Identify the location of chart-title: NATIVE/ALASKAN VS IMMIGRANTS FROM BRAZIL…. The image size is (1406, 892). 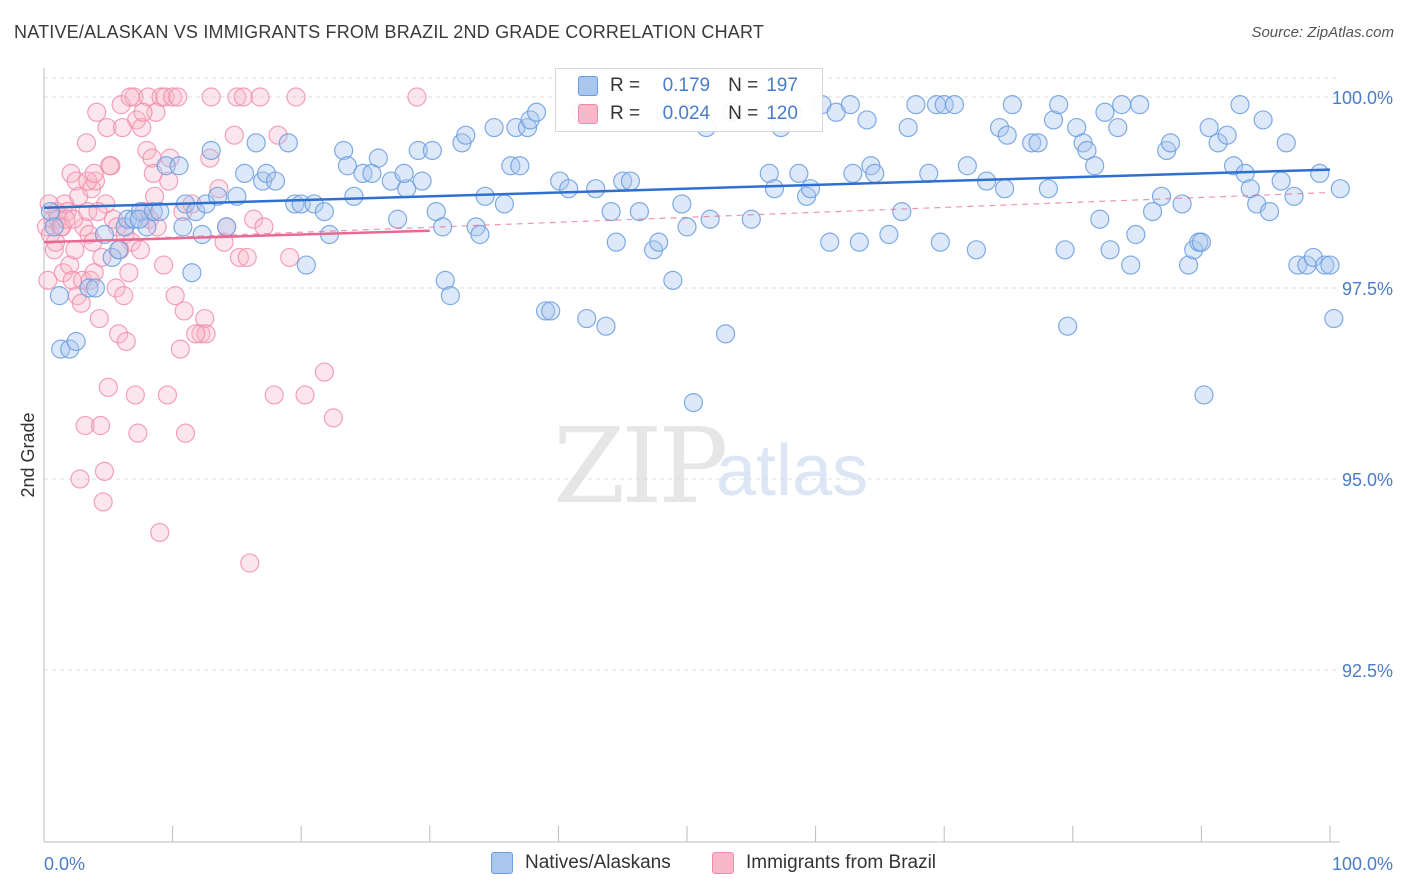
(389, 32).